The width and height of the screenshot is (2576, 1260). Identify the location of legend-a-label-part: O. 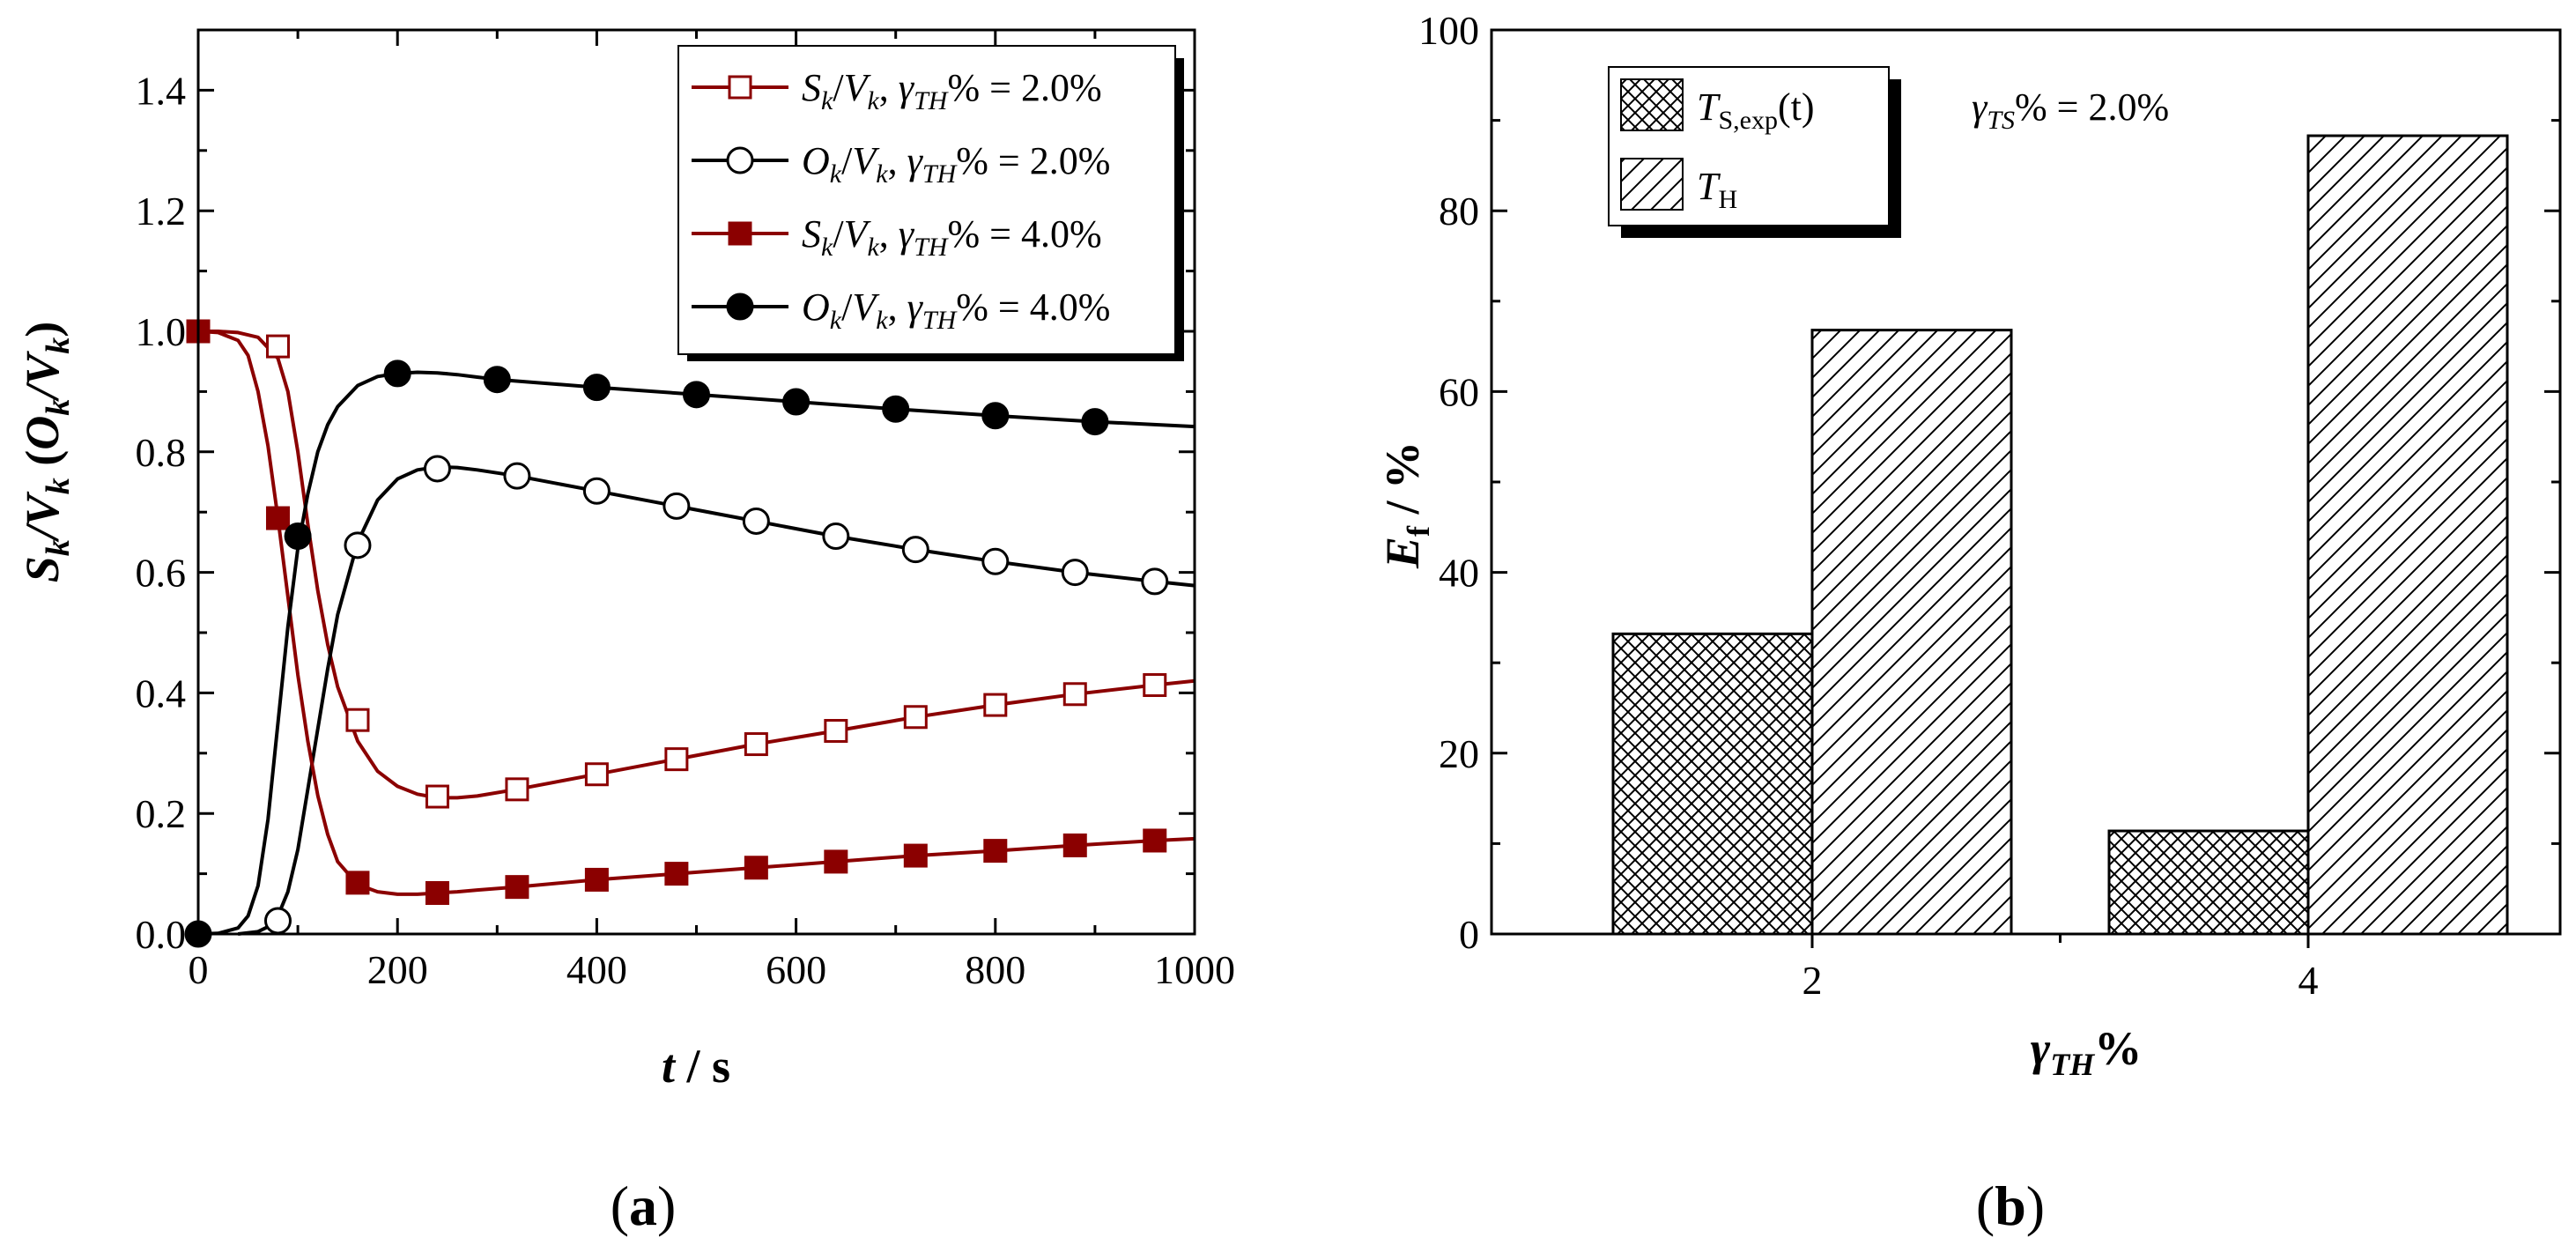
(816, 307).